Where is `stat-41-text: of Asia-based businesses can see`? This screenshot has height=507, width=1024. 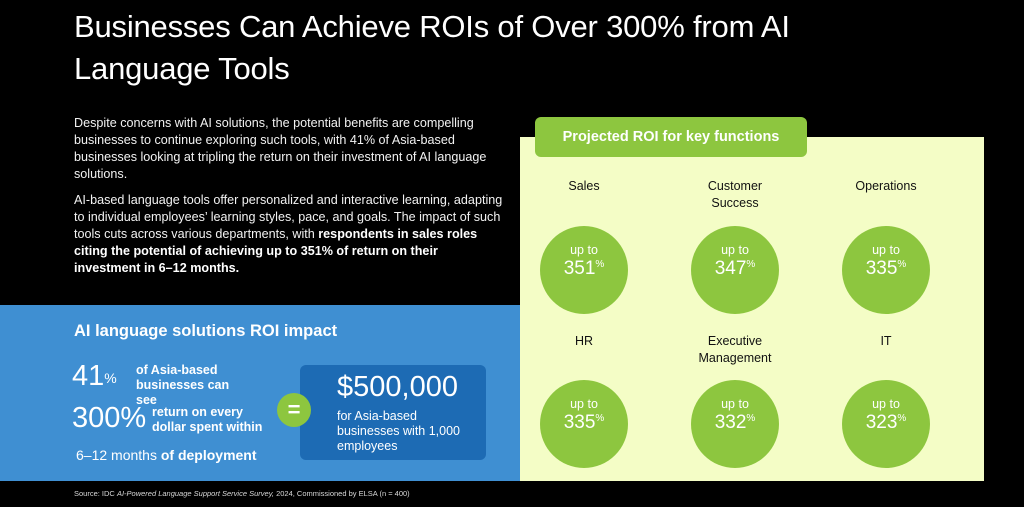
stat-41-text: of Asia-based businesses can see is located at coordinates (183, 385).